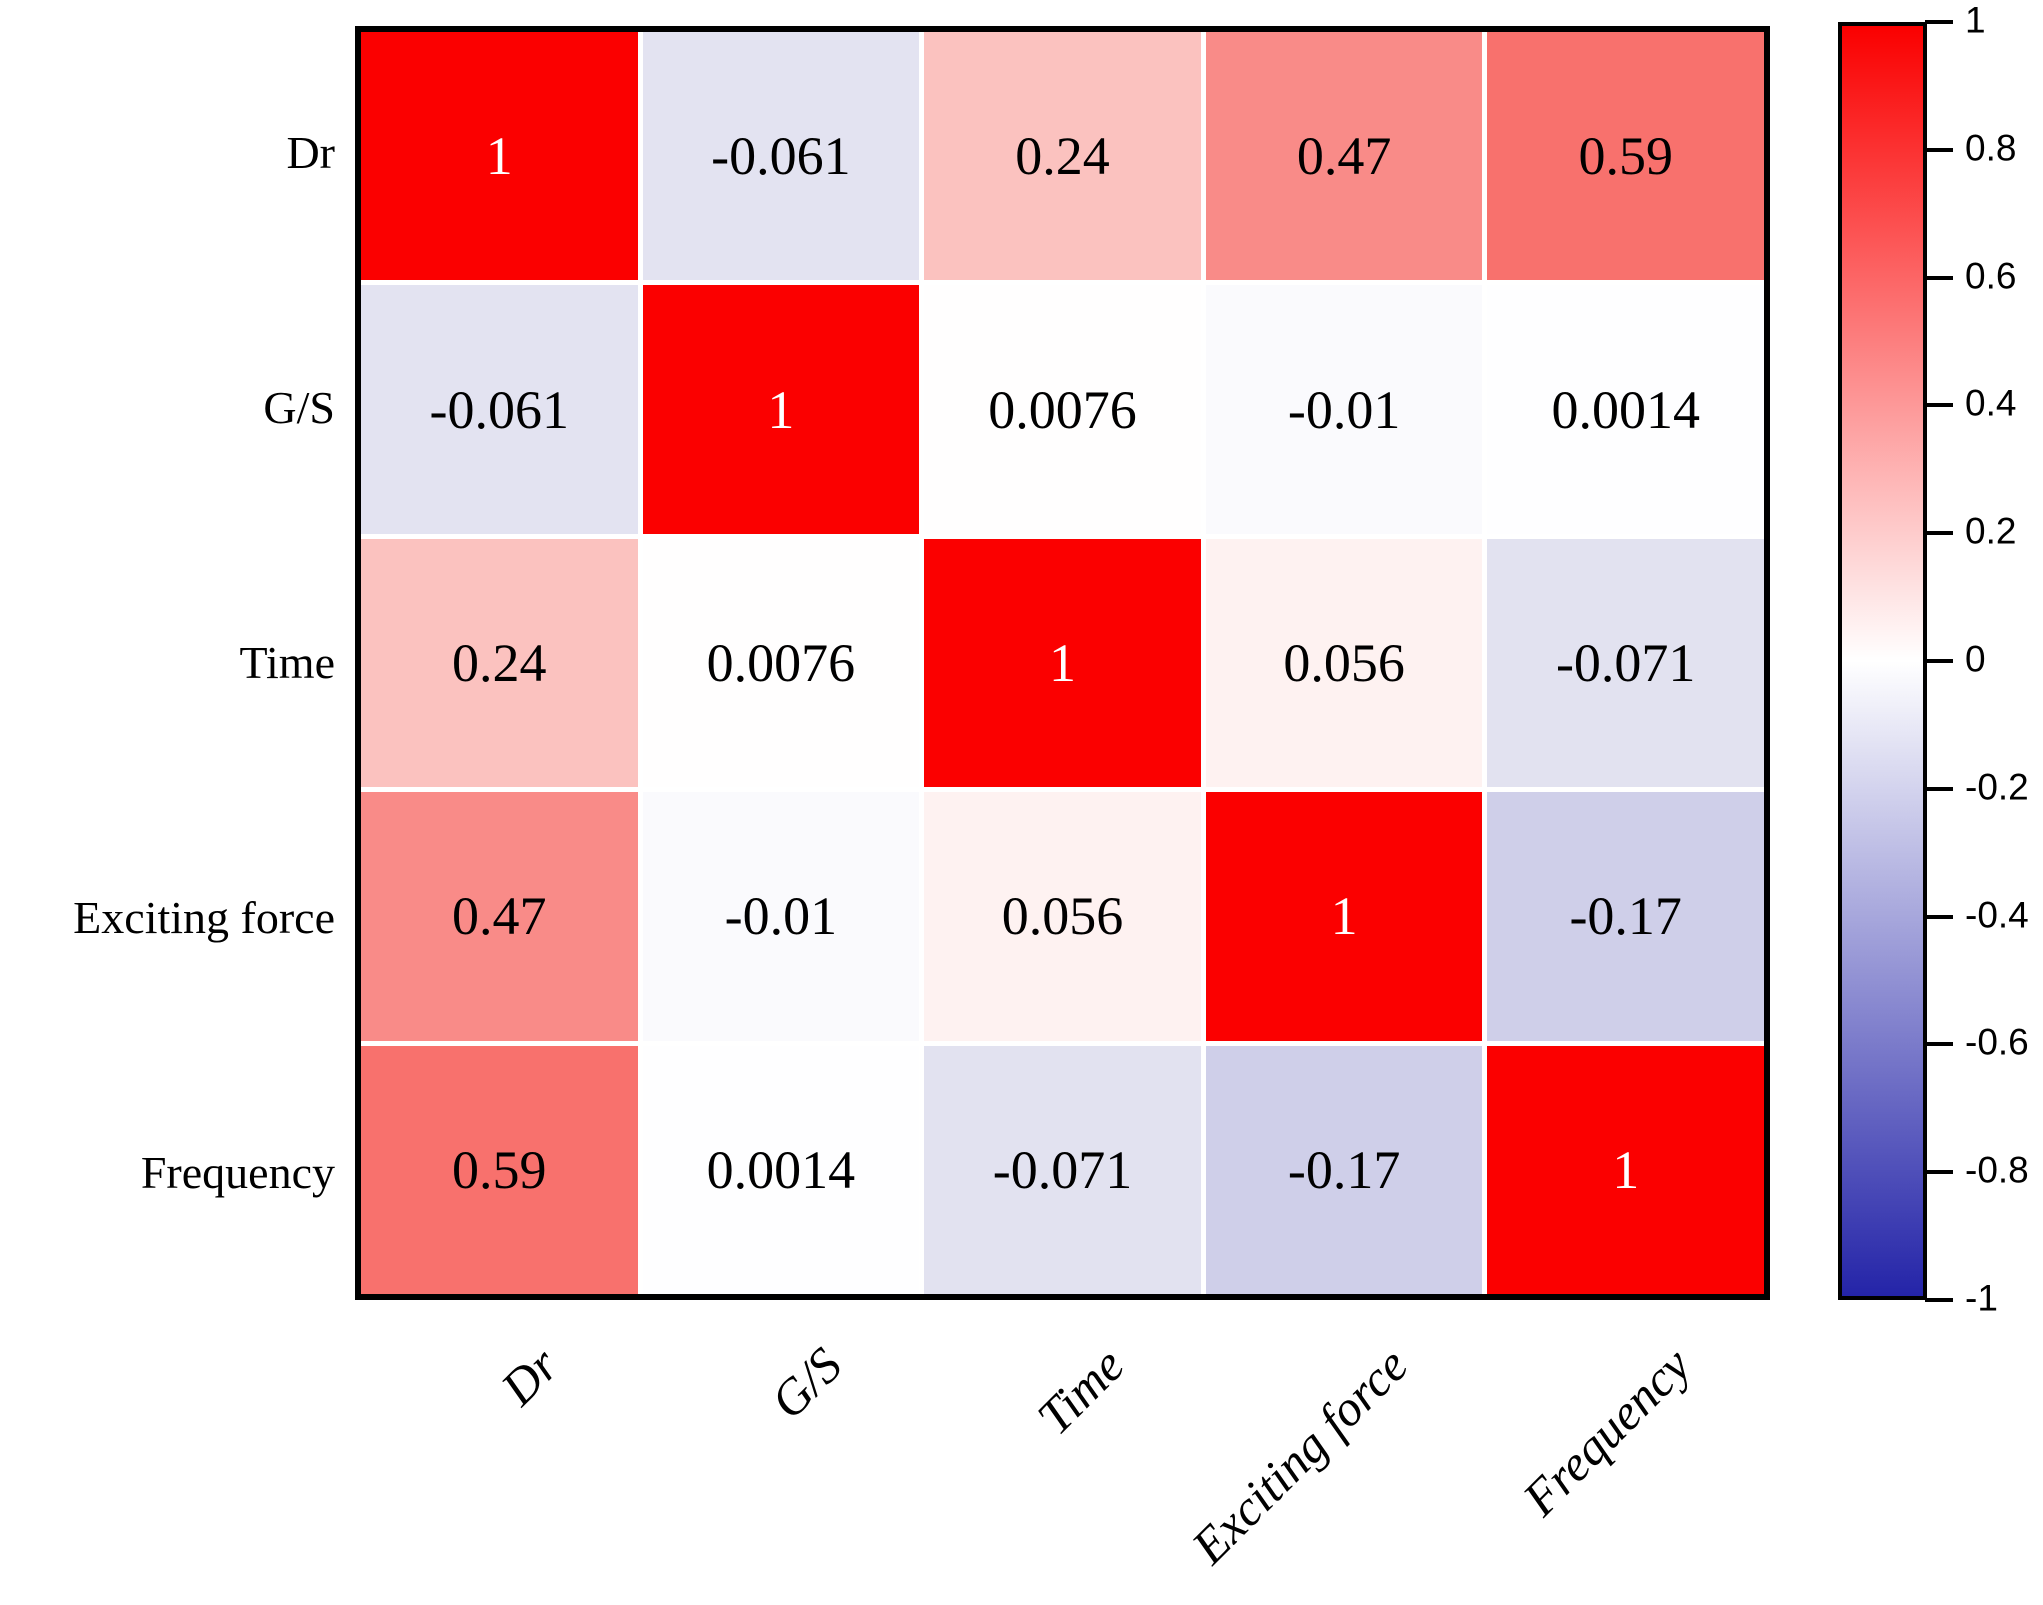  I want to click on colorbar-tick-label-0: 1, so click(1975, 20).